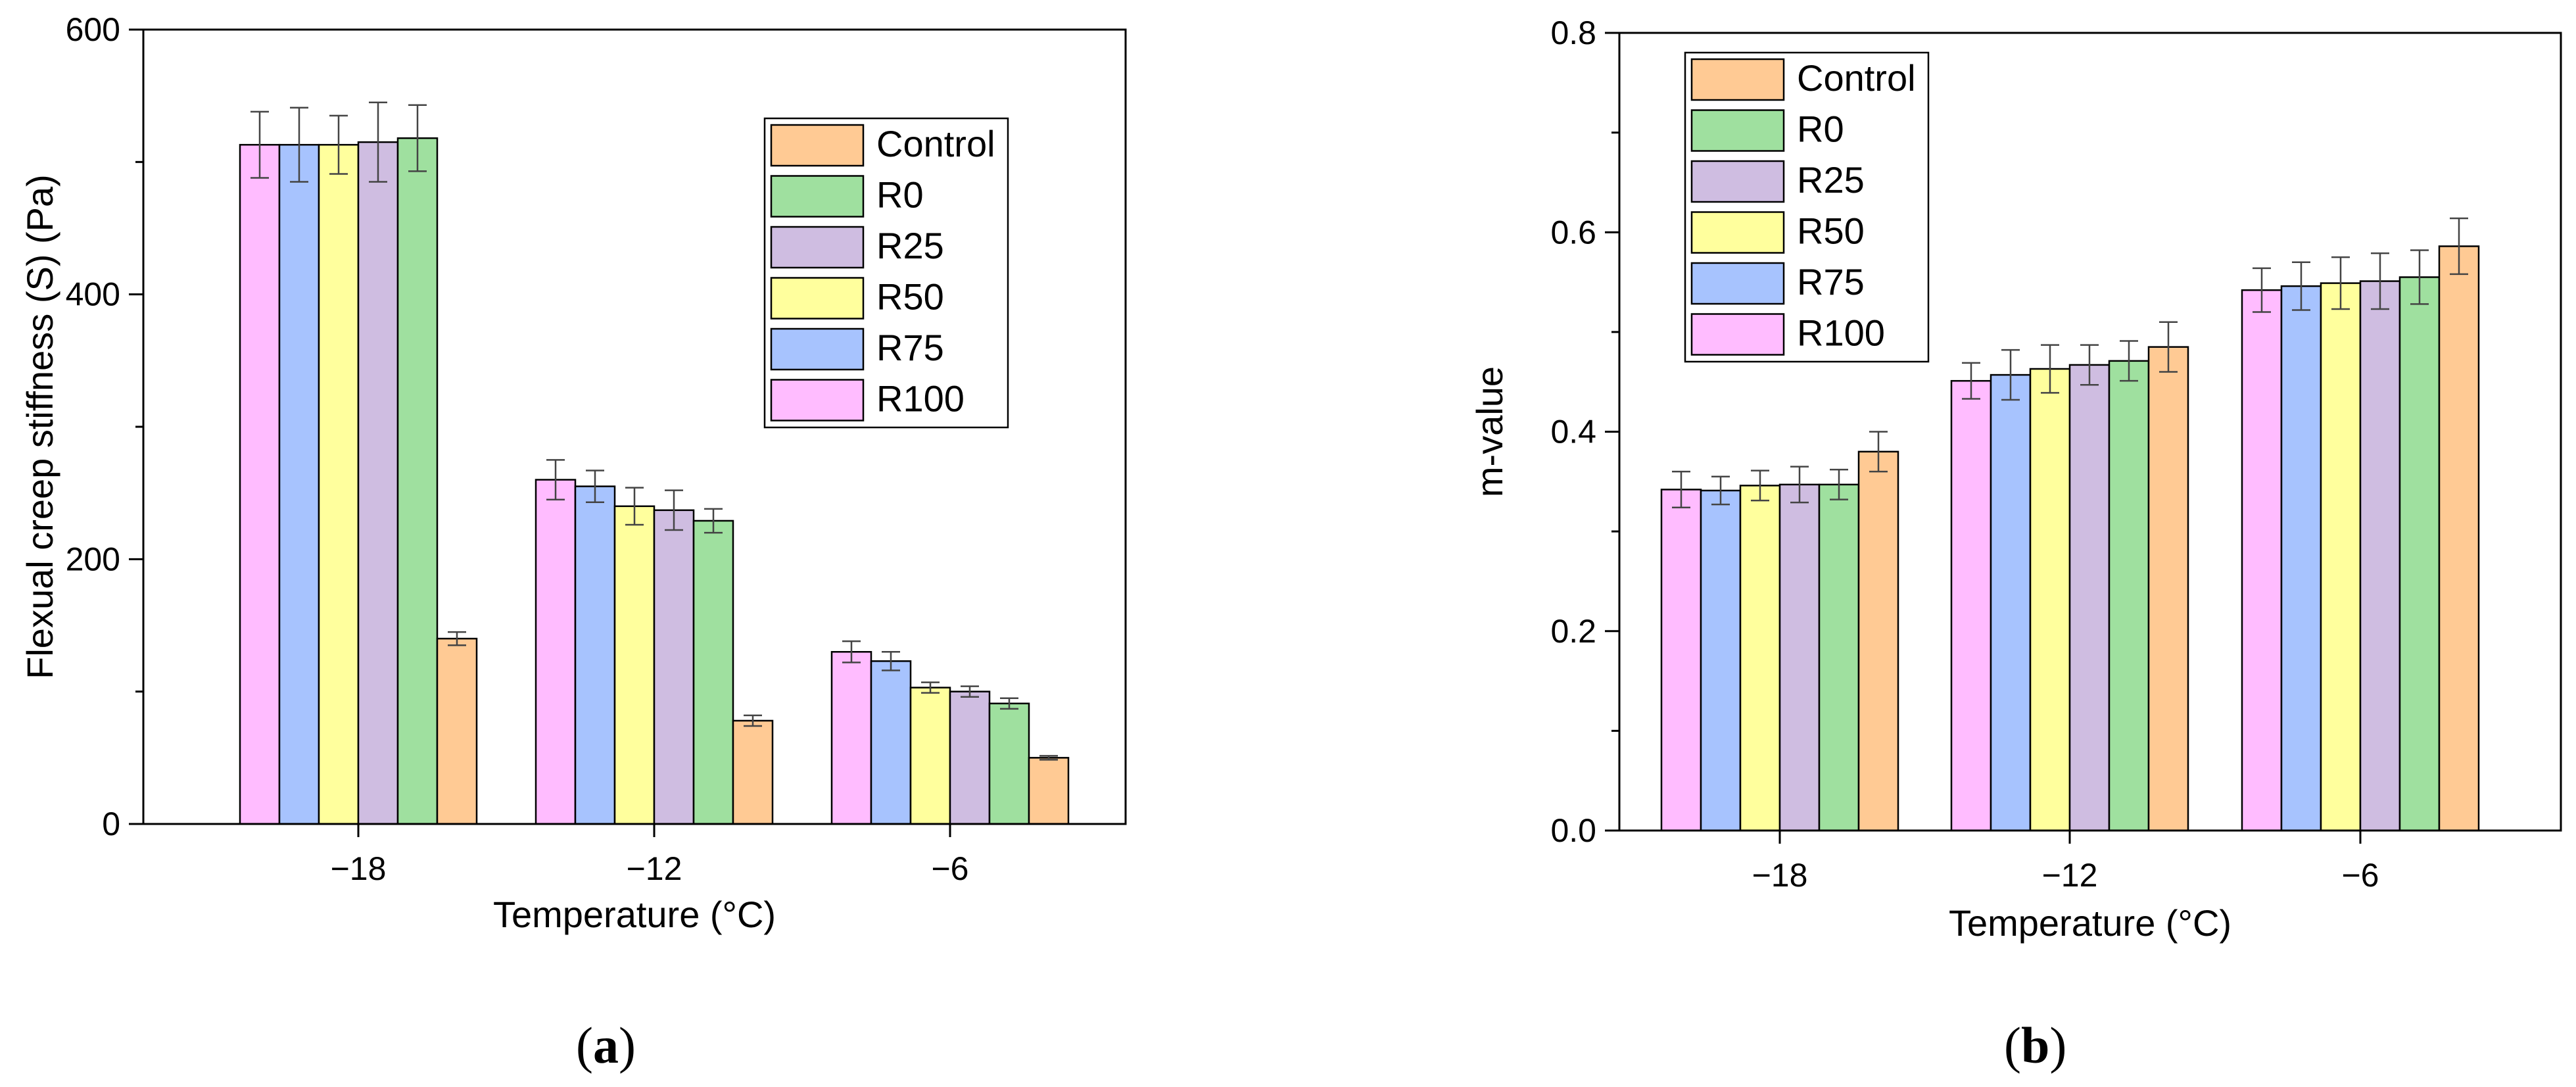  Describe the element at coordinates (2012, 1045) in the screenshot. I see `panel-label-b-open: (` at that location.